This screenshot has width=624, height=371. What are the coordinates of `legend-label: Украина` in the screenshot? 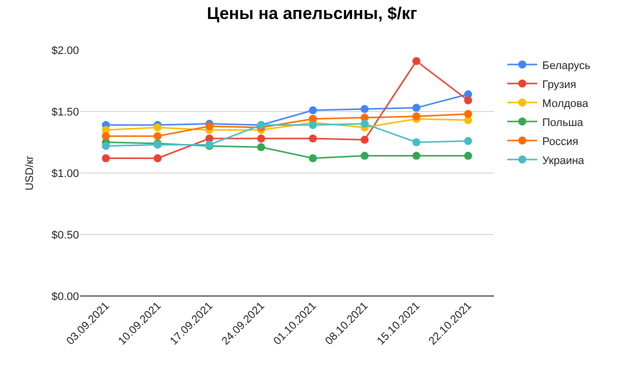 It's located at (564, 160).